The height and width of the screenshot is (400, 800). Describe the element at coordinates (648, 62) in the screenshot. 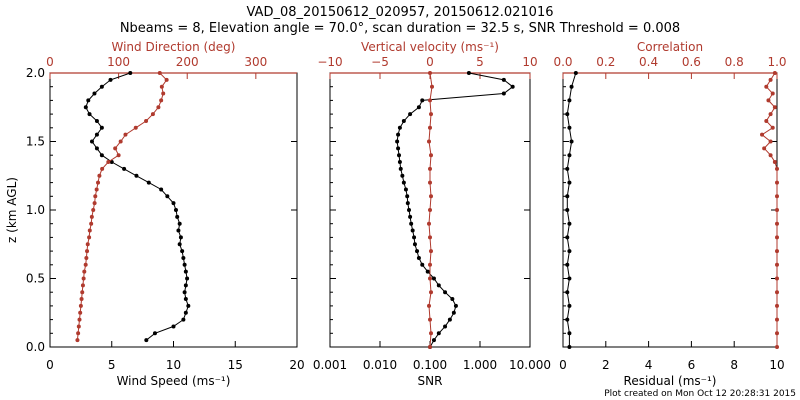

I see `top-tick-label: 0.4` at that location.